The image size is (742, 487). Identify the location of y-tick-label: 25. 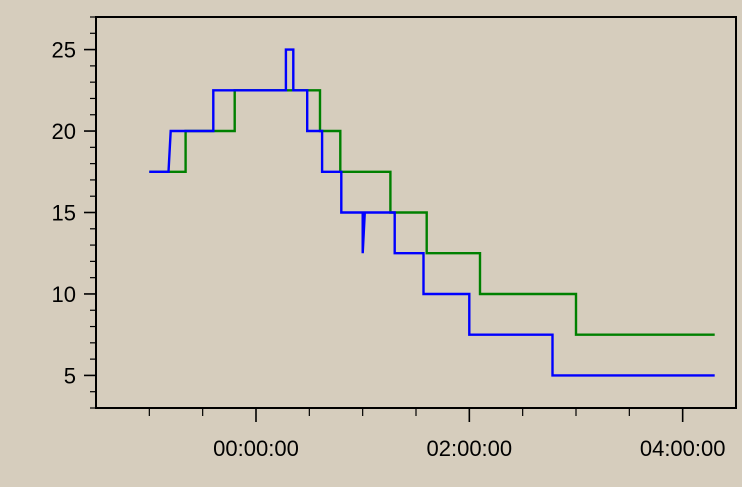
(64, 50).